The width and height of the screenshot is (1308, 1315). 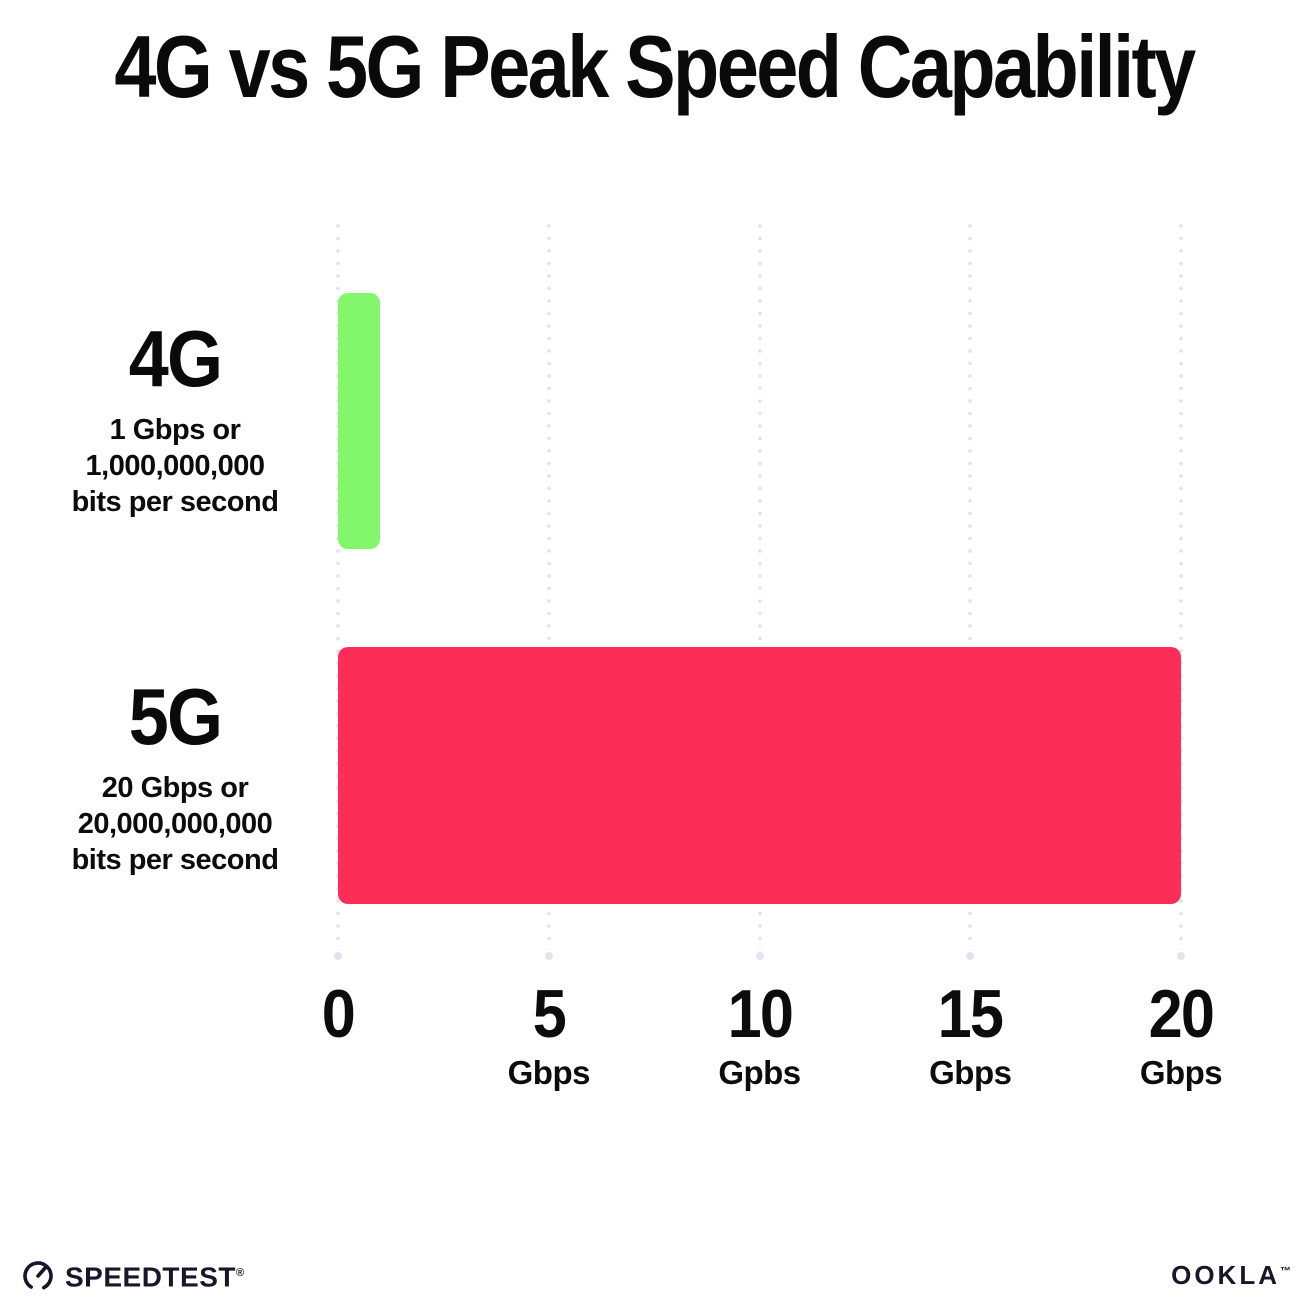 What do you see at coordinates (549, 1072) in the screenshot?
I see `x-tick-5-unit: Gbps` at bounding box center [549, 1072].